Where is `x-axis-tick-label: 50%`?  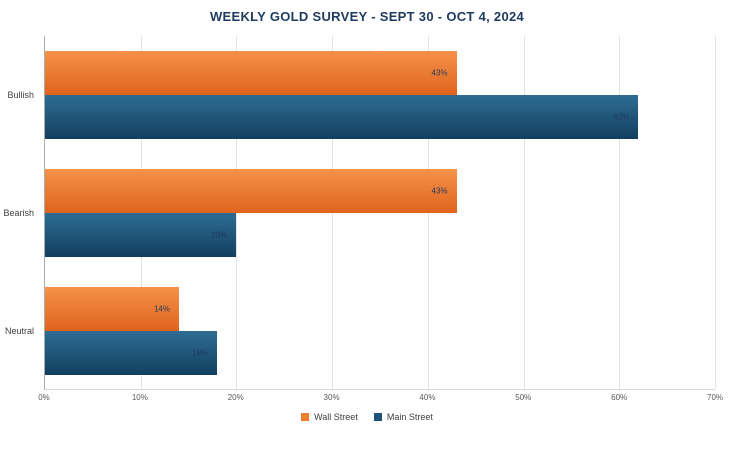
x-axis-tick-label: 50% is located at coordinates (523, 397).